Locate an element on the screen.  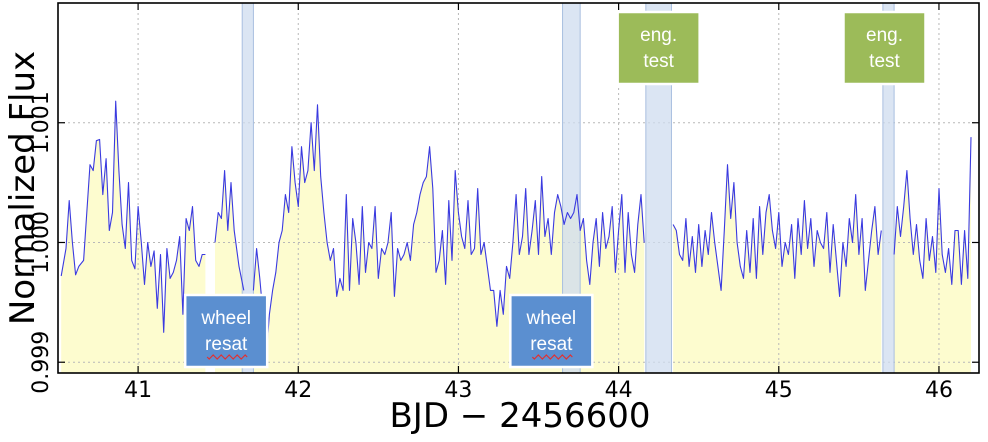
wheel-annotation-2: wheel resat is located at coordinates (551, 331).